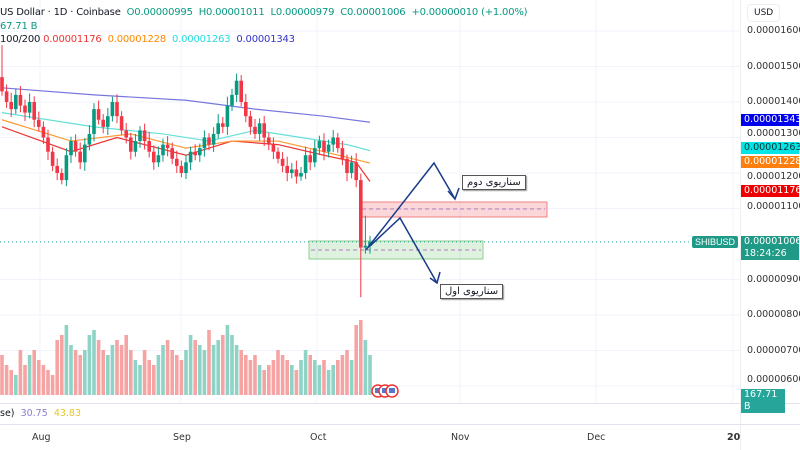 The width and height of the screenshot is (800, 450). Describe the element at coordinates (734, 437) in the screenshot. I see `time-label: 20` at that location.